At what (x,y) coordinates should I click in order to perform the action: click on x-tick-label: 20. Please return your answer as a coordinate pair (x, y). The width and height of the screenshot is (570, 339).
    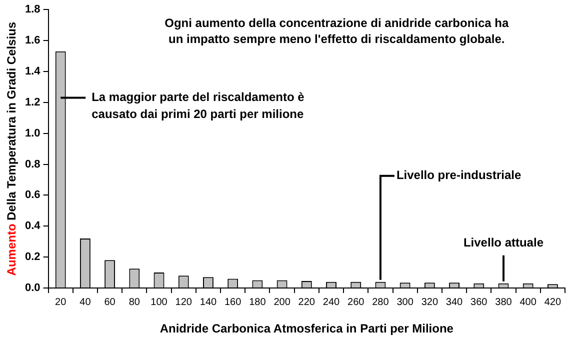
    Looking at the image, I should click on (61, 302).